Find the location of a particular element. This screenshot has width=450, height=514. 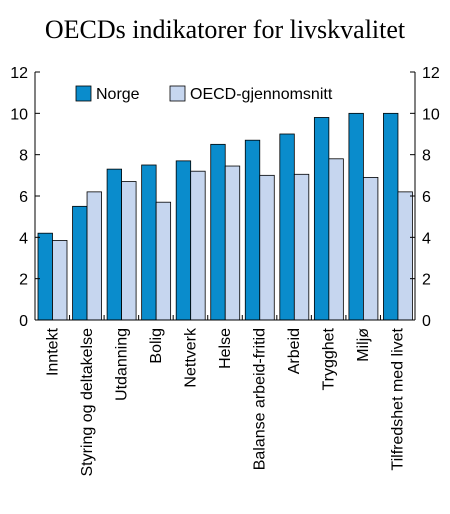

y-tick-label-right-5: 10 is located at coordinates (431, 114).